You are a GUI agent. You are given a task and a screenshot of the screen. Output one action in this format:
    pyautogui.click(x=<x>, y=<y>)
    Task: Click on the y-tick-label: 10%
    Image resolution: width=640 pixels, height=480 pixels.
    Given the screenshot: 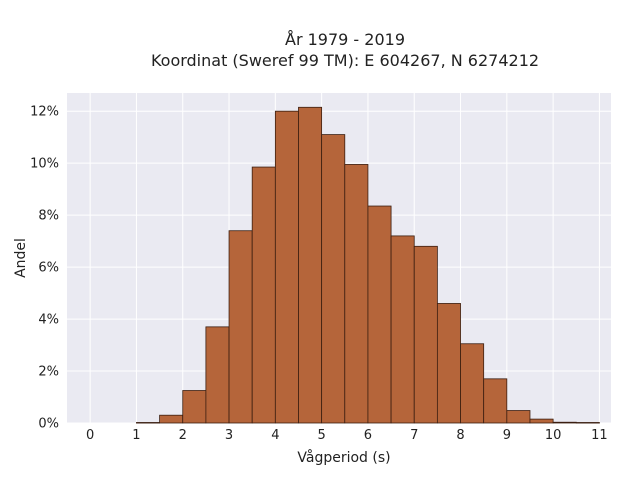 What is the action you would take?
    pyautogui.click(x=44, y=164)
    